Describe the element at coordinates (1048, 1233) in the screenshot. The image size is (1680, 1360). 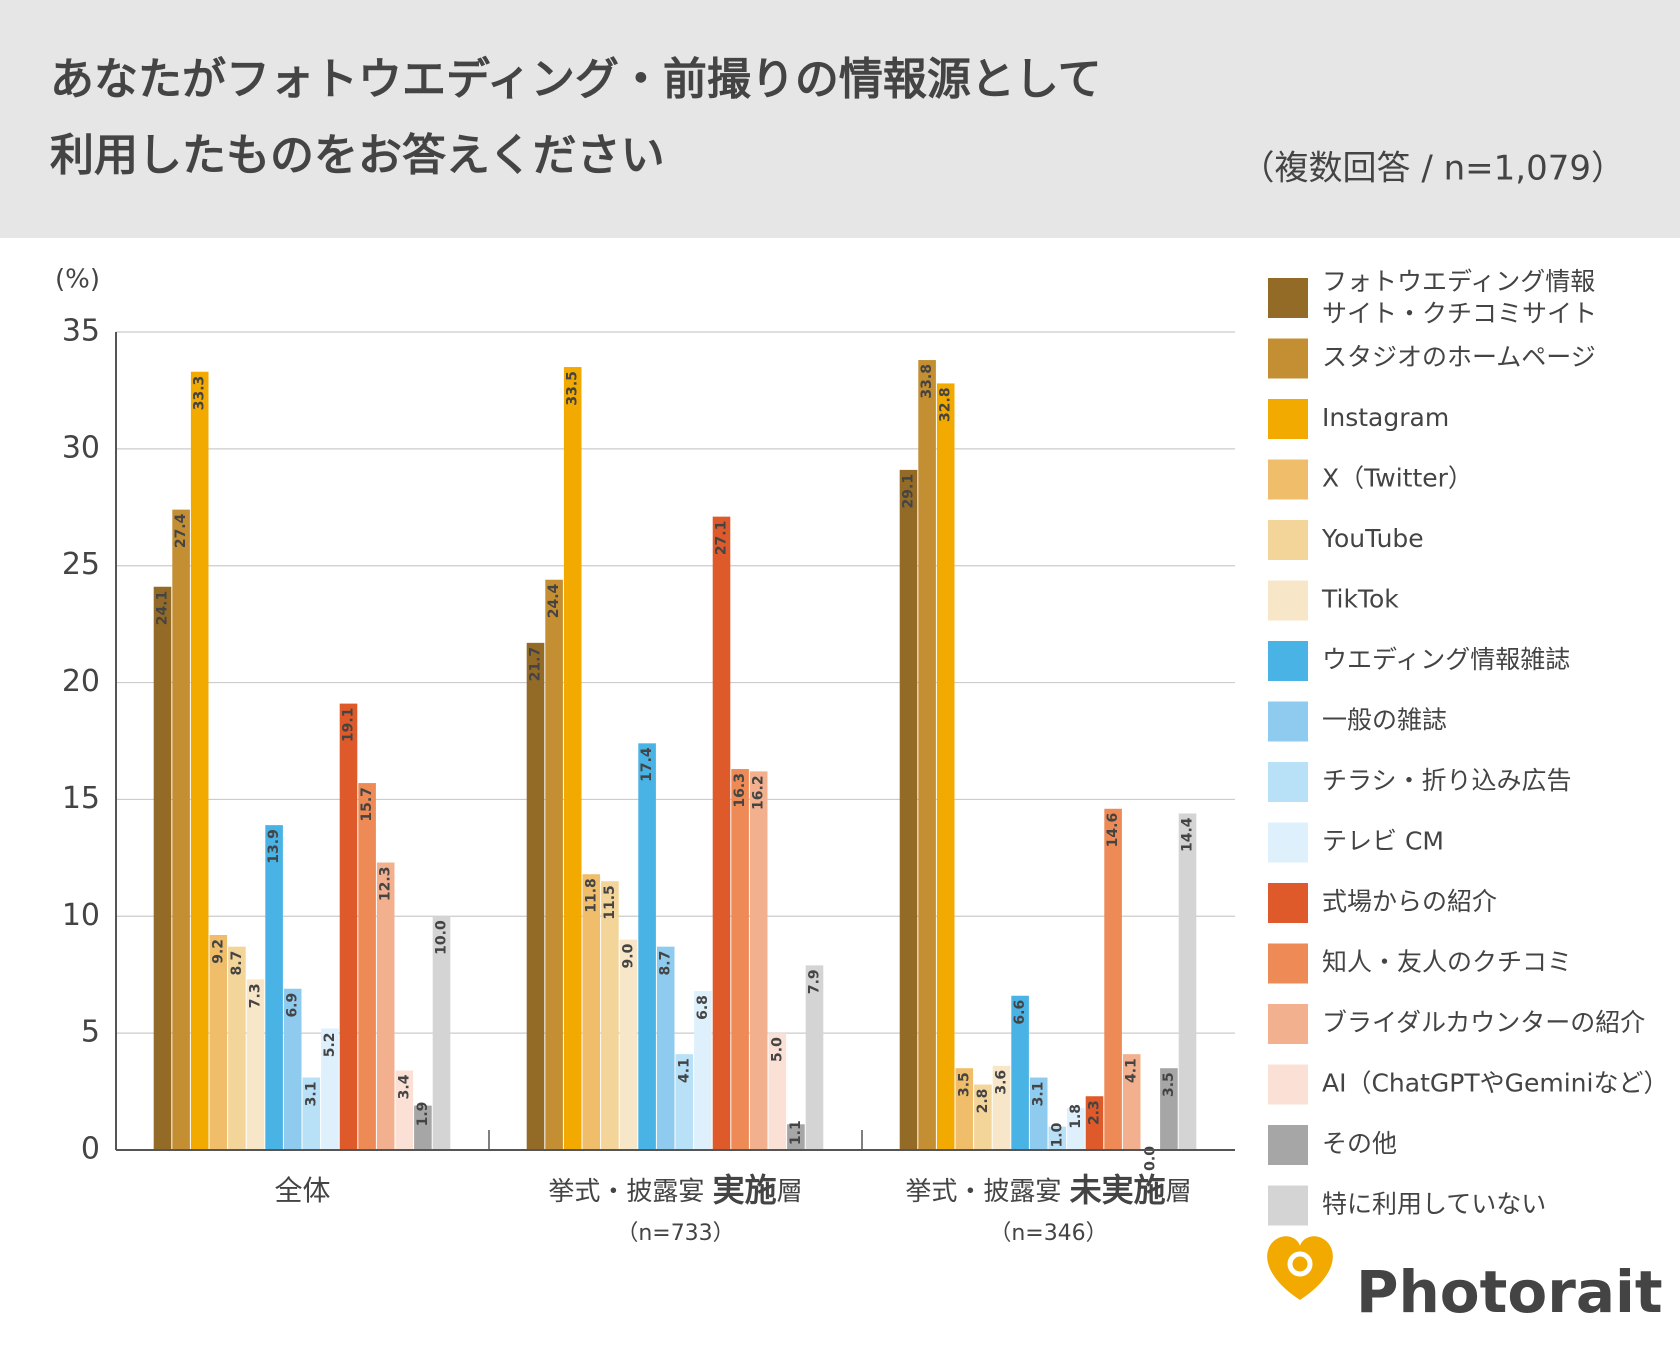
I see `x-tick-note: （n=346）` at that location.